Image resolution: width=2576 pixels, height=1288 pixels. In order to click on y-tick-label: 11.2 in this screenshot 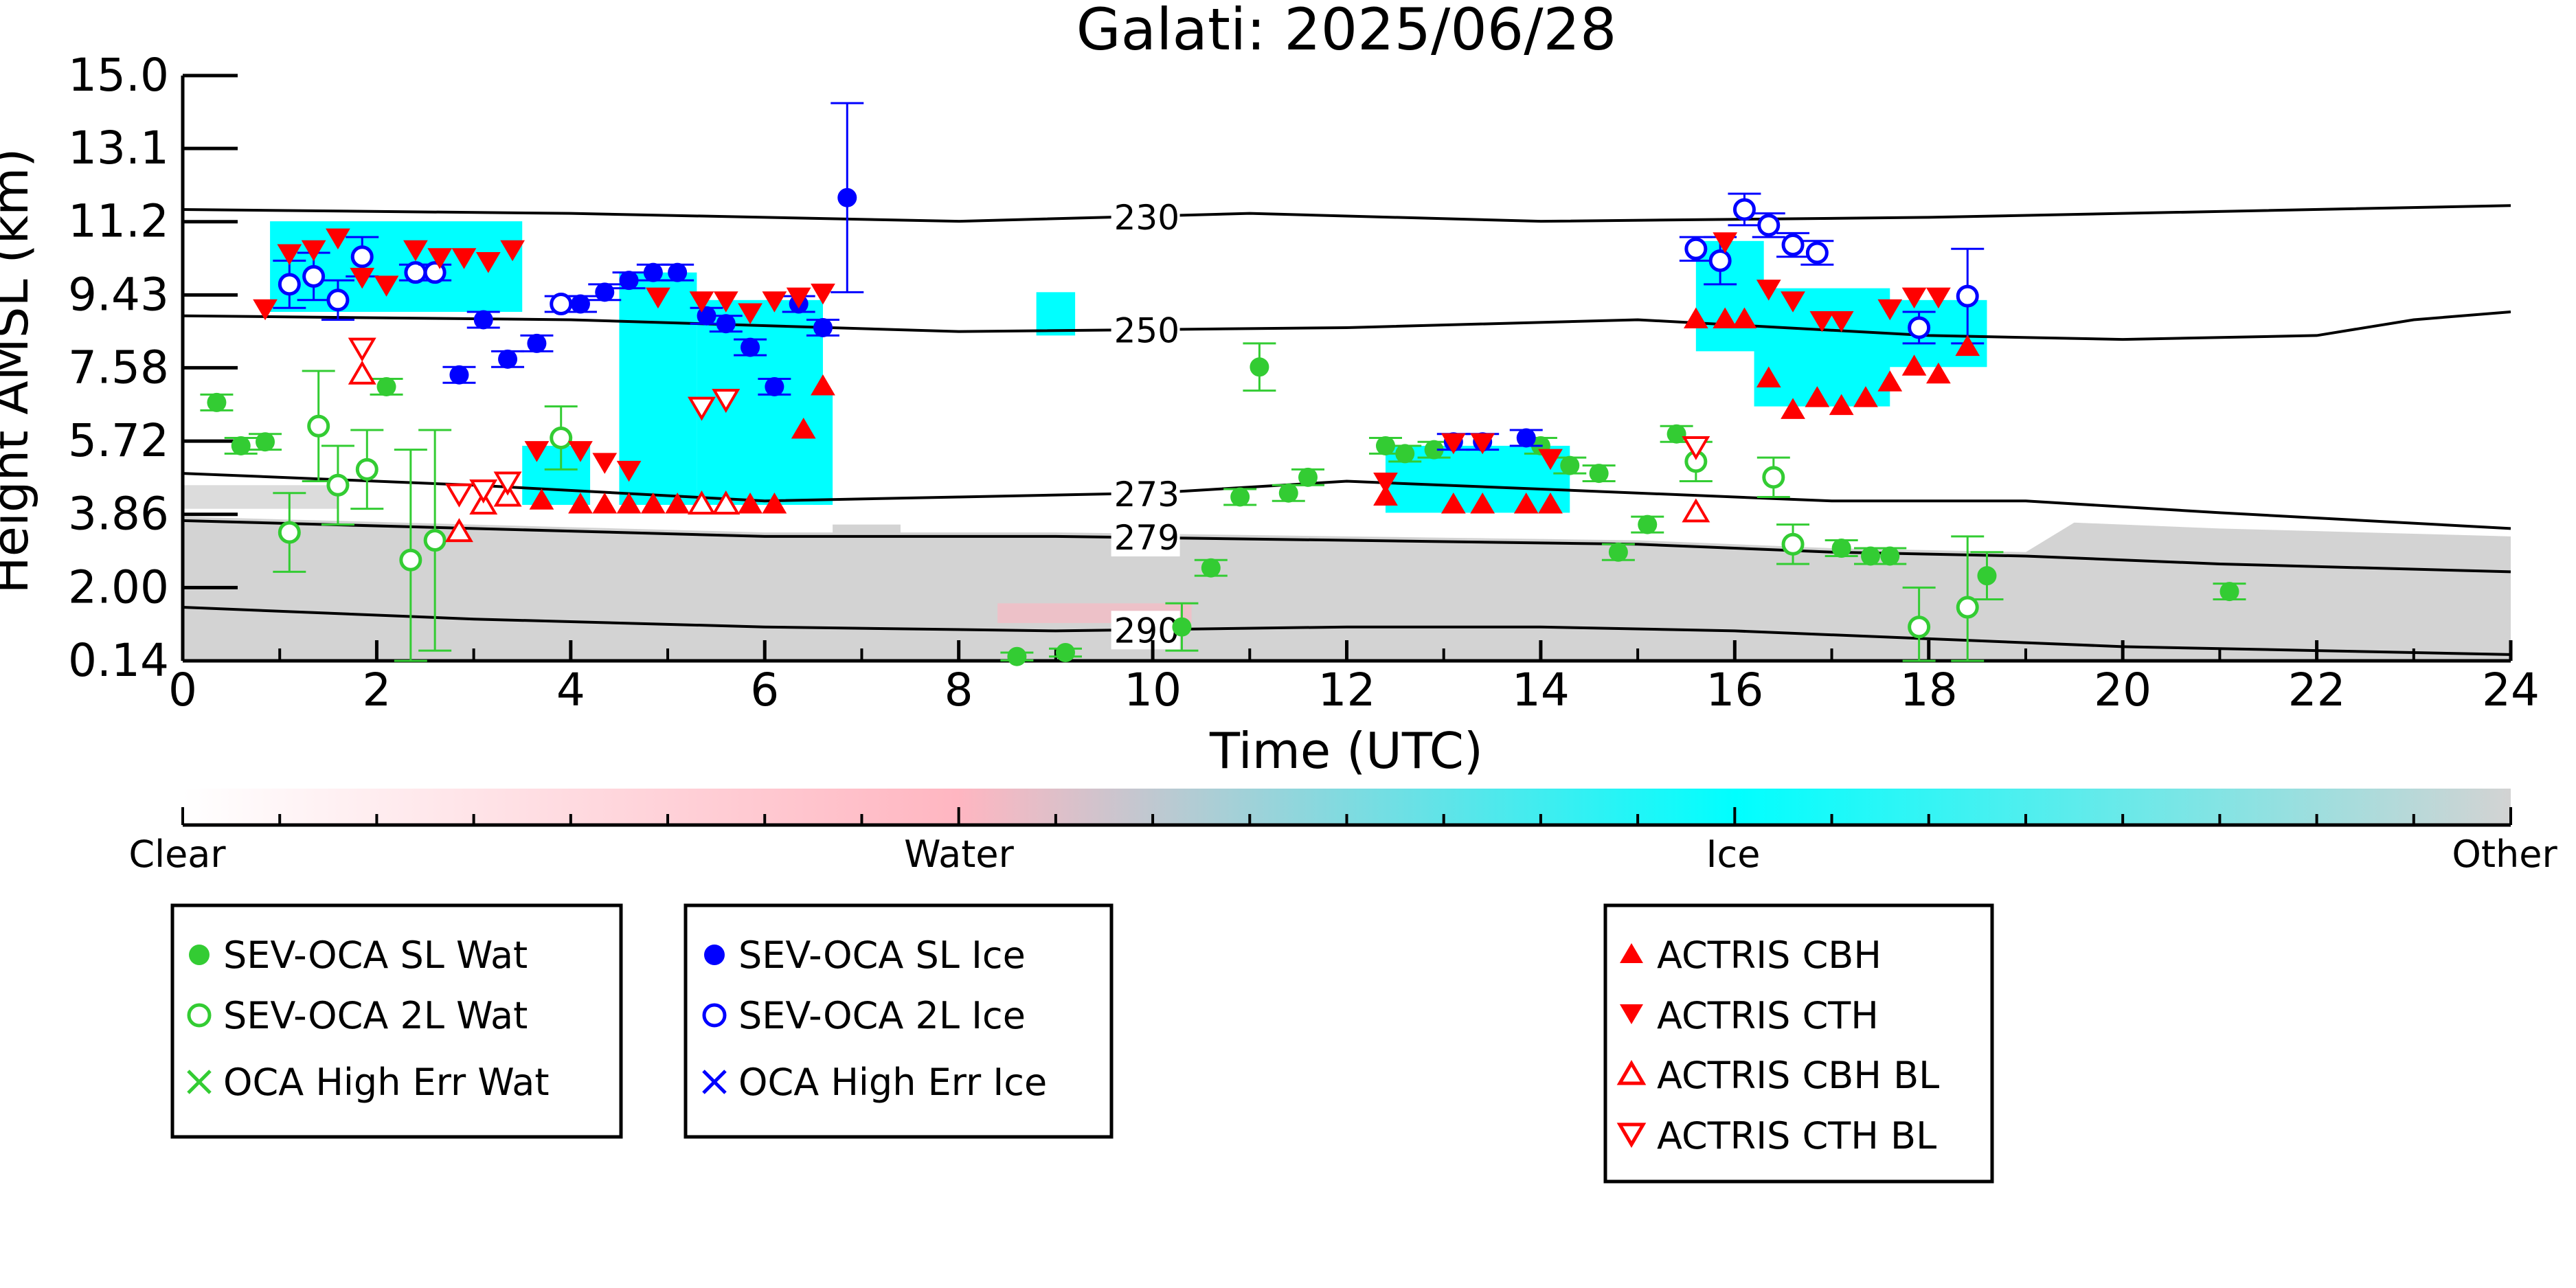, I will do `click(118, 221)`.